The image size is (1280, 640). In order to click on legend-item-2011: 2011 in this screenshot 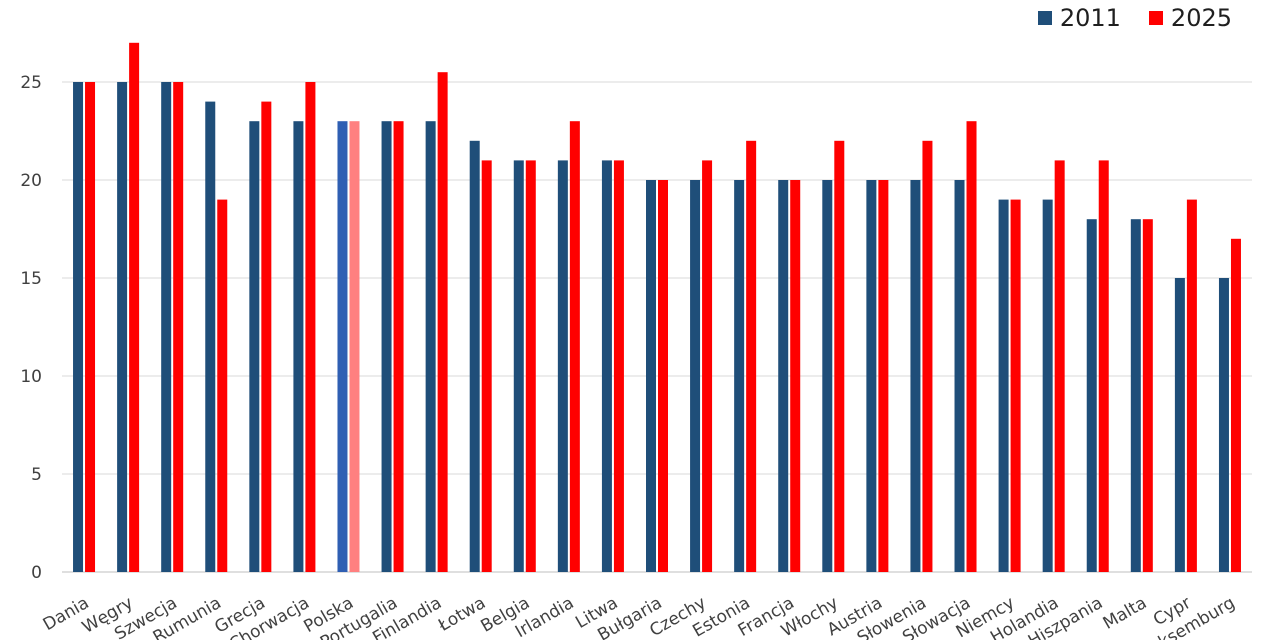, I will do `click(1079, 18)`.